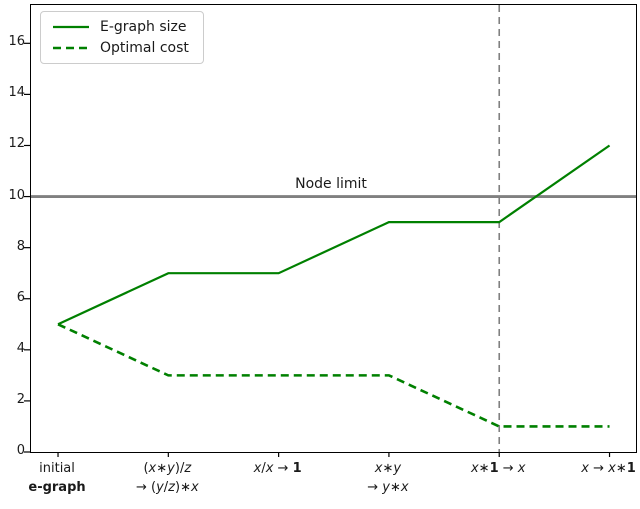 This screenshot has width=640, height=509. I want to click on y-tick-label: 8, so click(20, 246).